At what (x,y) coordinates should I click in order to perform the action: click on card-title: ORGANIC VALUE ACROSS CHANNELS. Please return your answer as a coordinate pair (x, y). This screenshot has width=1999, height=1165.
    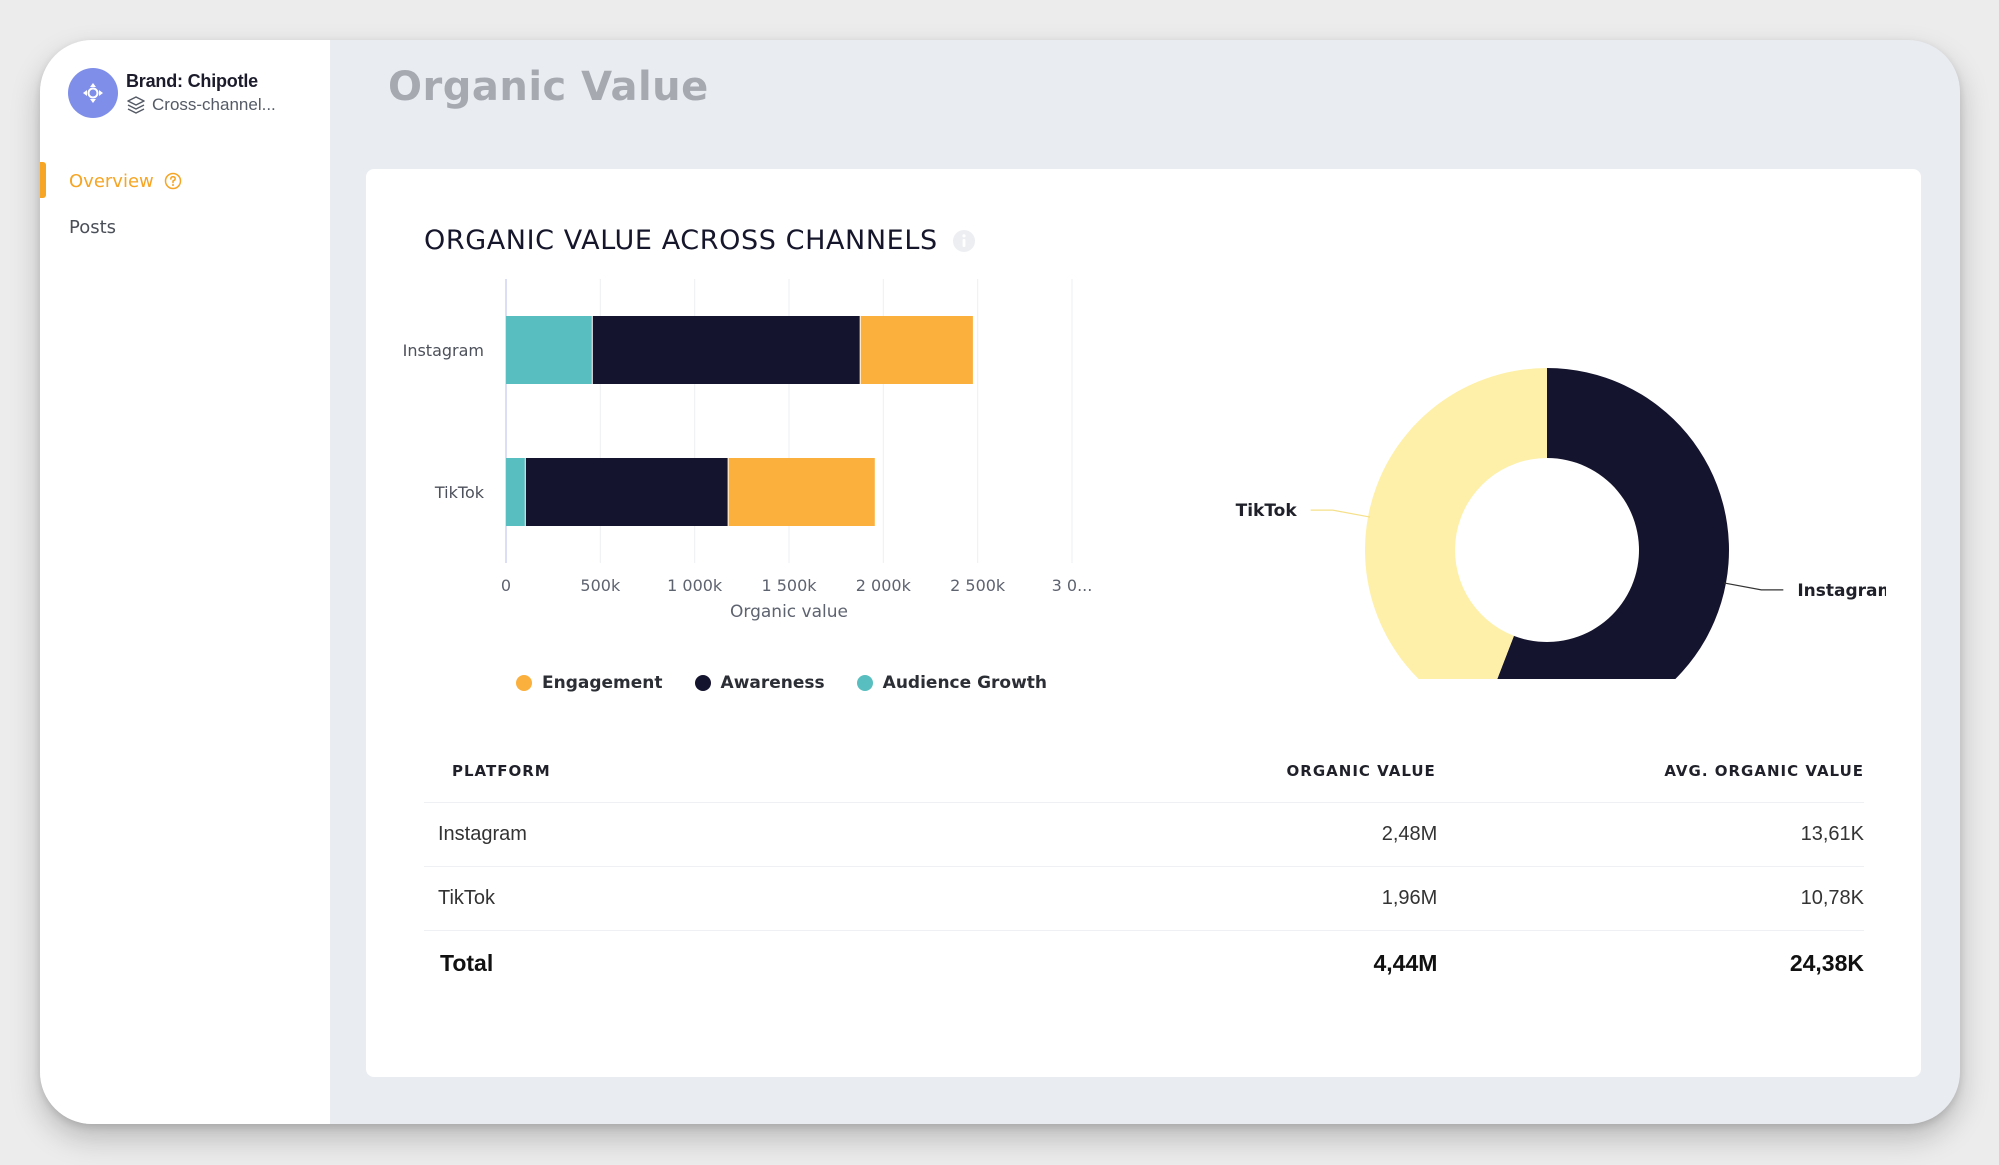
    Looking at the image, I should click on (700, 240).